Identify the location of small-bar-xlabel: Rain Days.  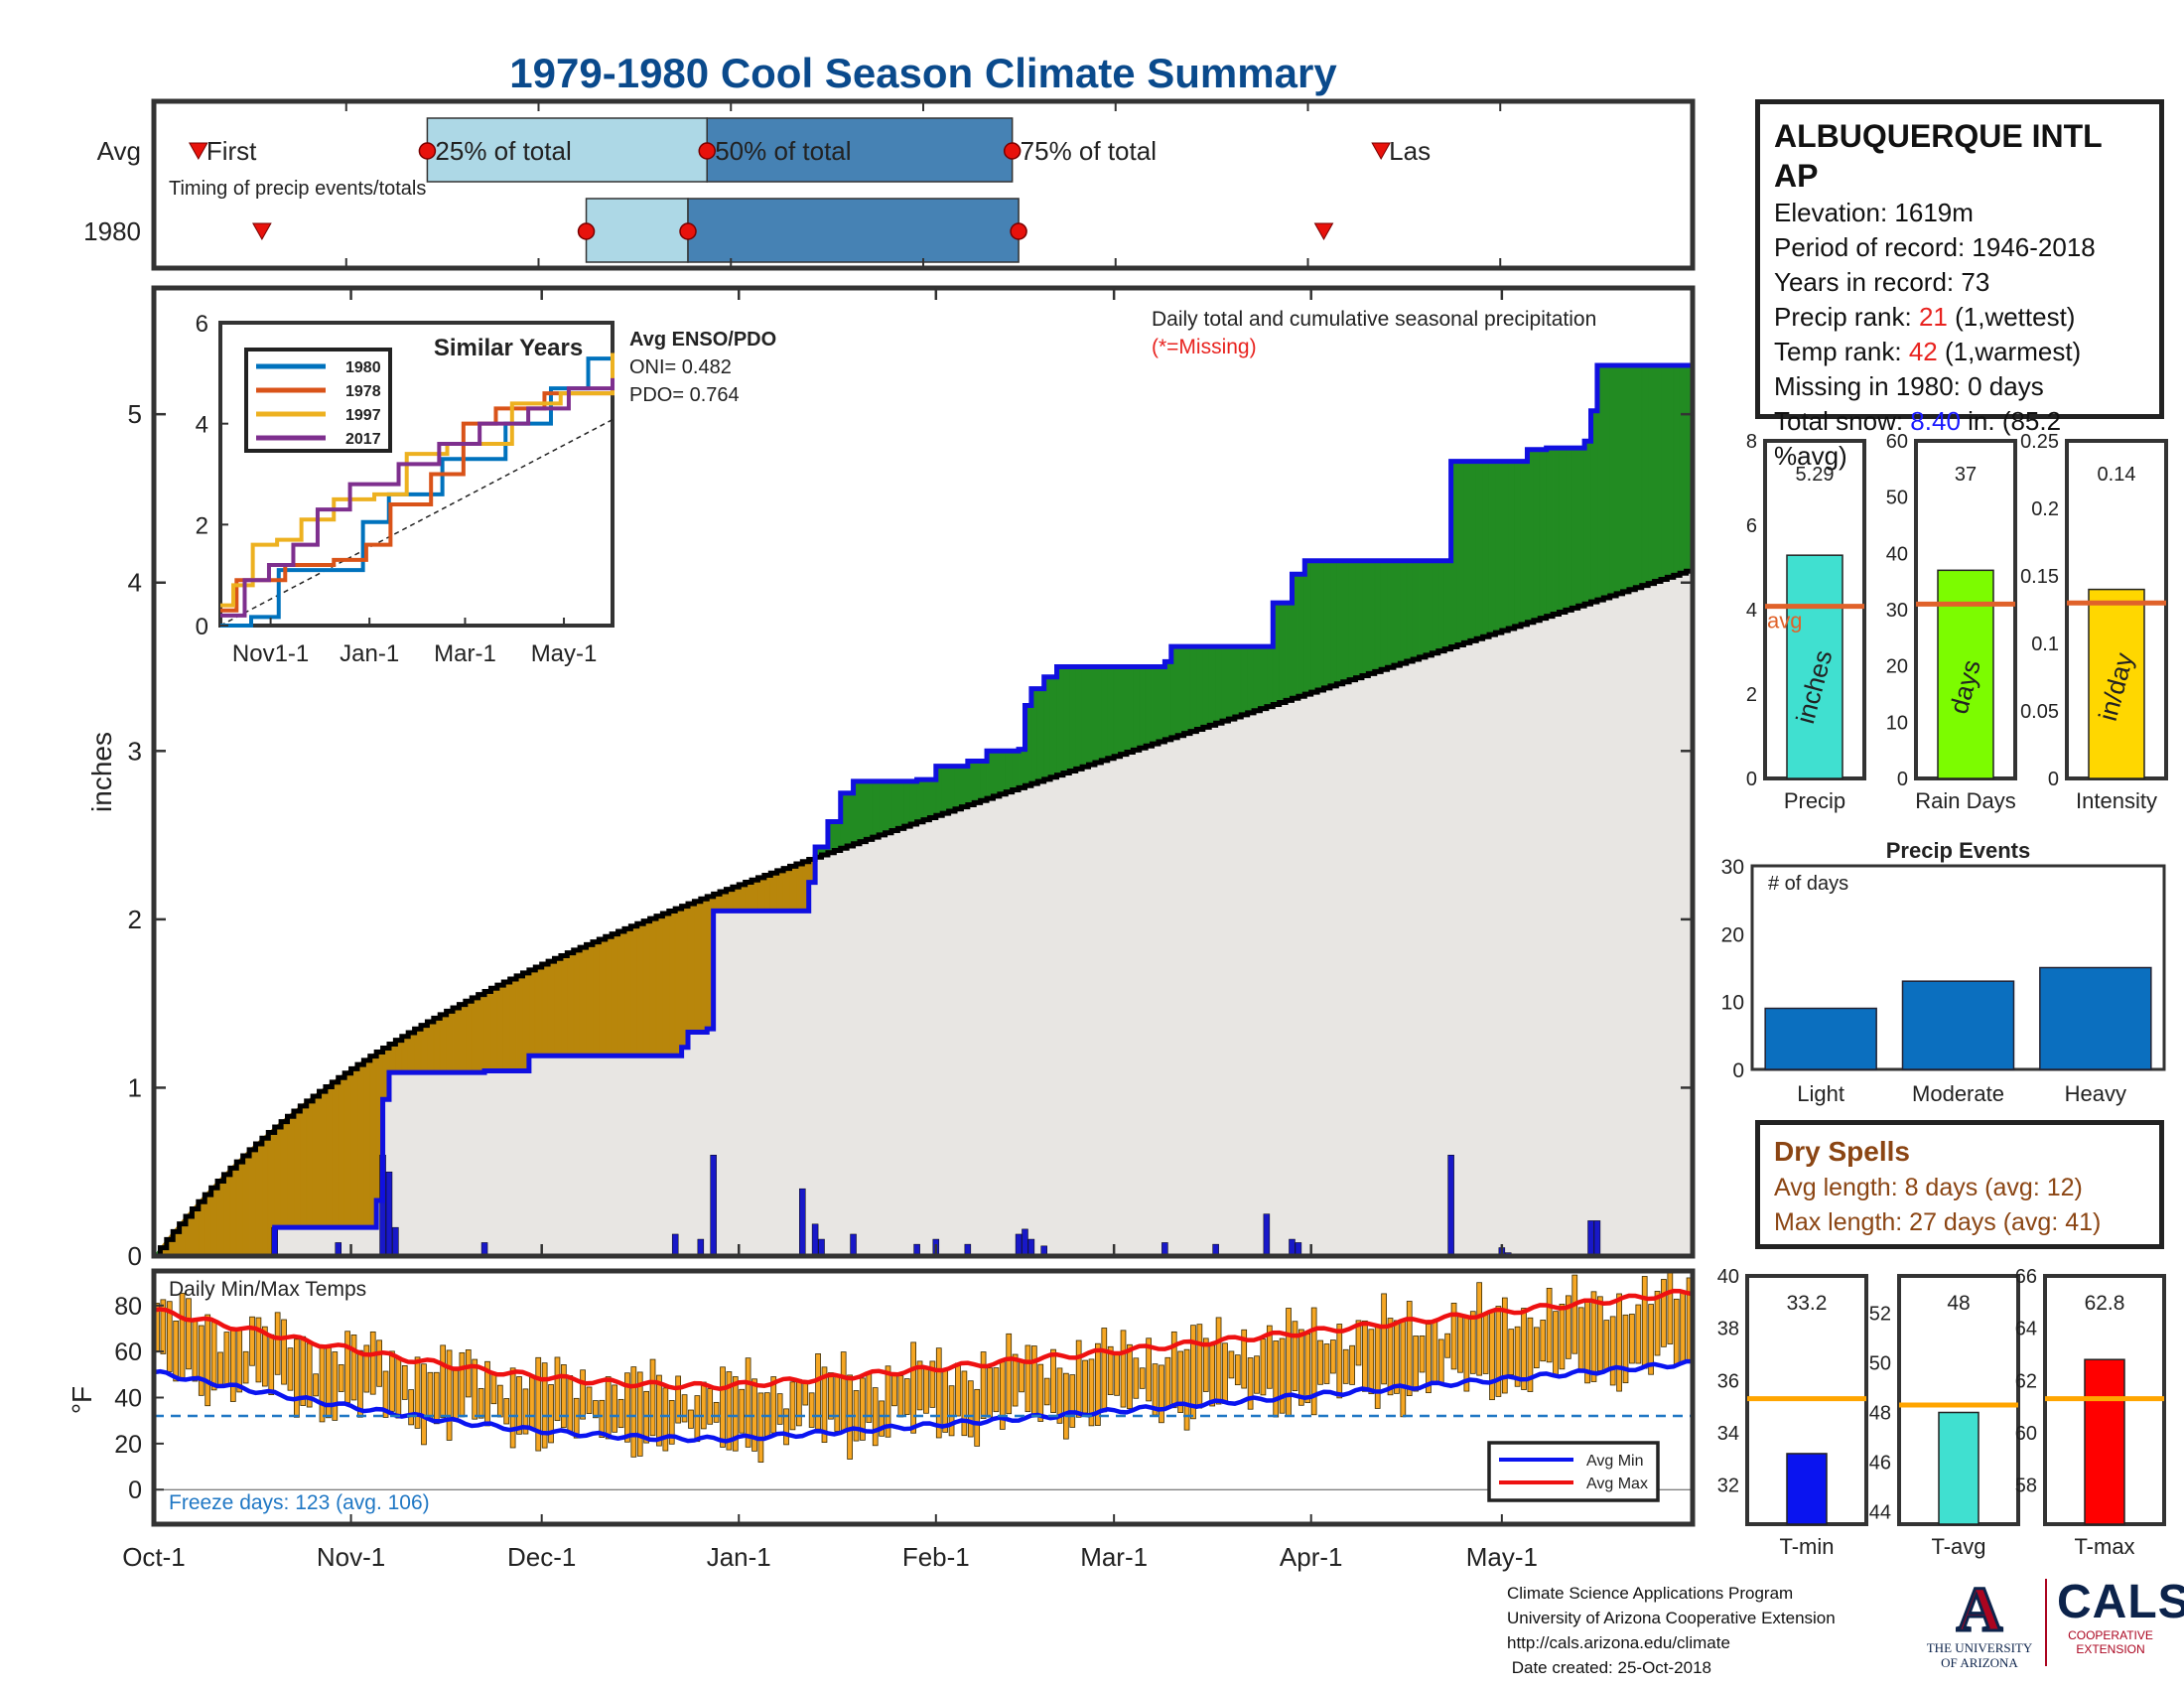
(1965, 800).